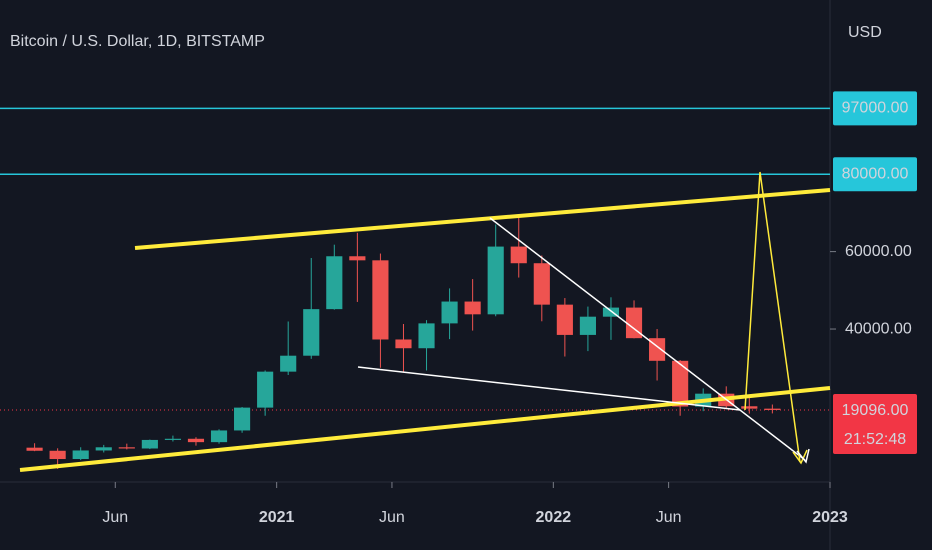 The image size is (932, 550). What do you see at coordinates (772, 317) in the screenshot?
I see `projection-path` at bounding box center [772, 317].